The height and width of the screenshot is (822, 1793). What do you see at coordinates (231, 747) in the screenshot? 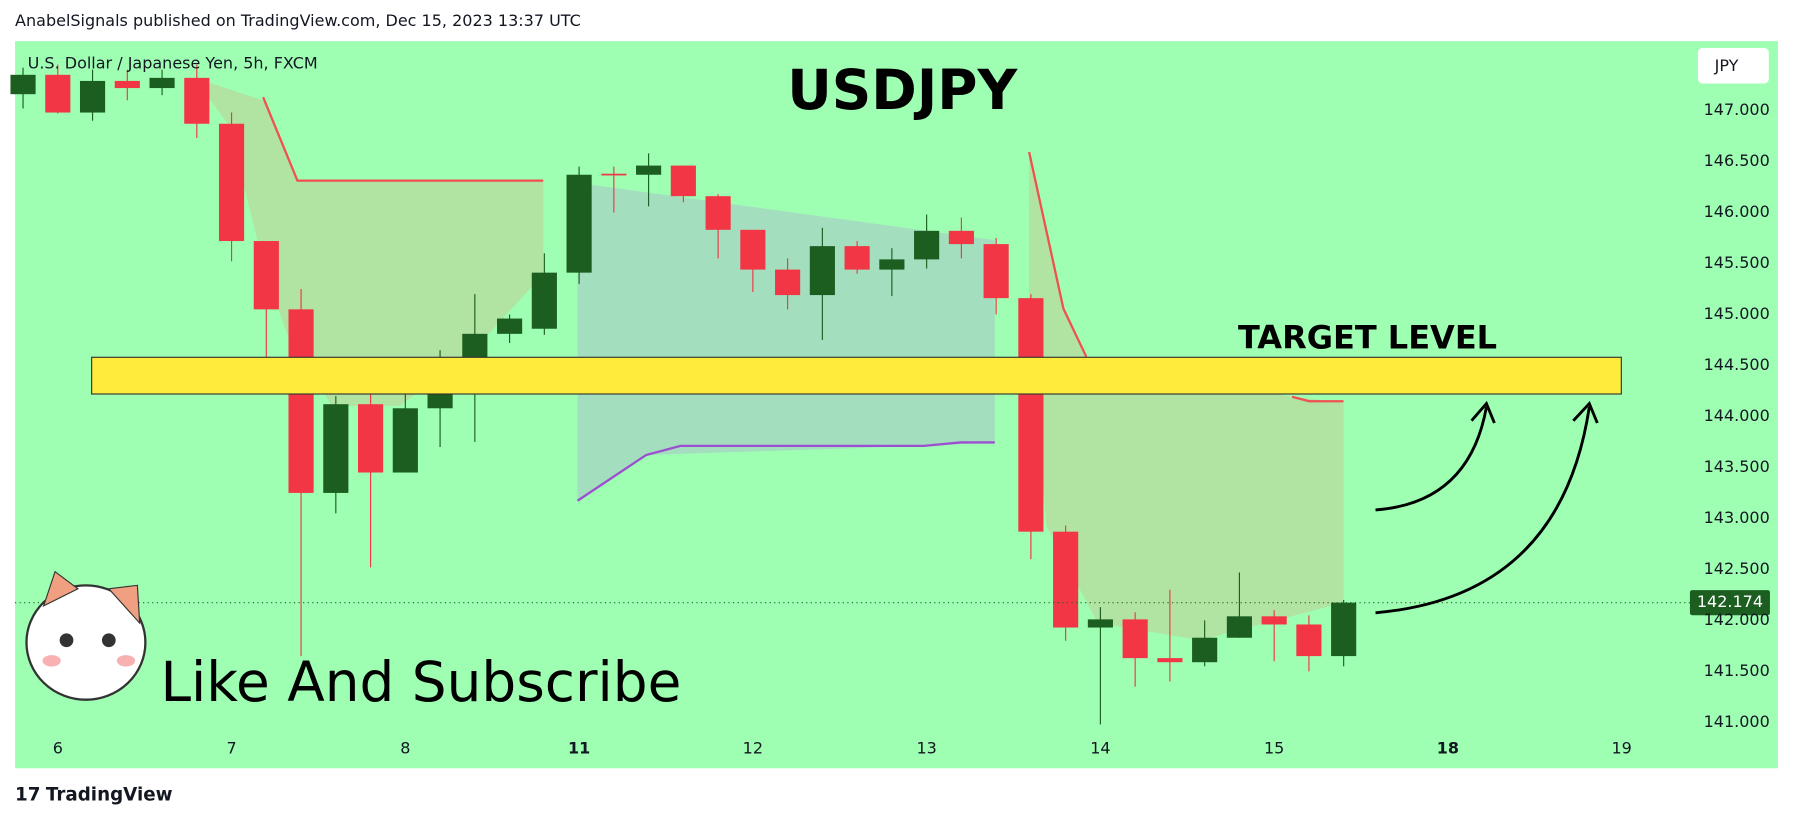
I see `x-tick-label: 7` at bounding box center [231, 747].